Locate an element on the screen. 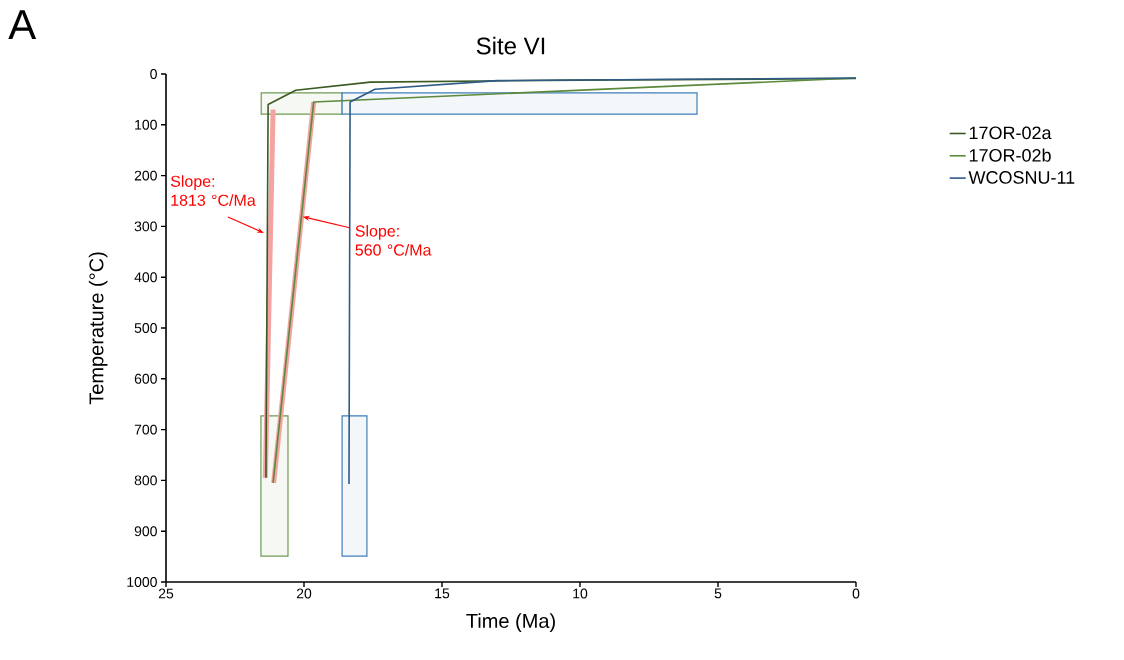 This screenshot has width=1124, height=660. y-axis-title: Temperature (°C) is located at coordinates (98, 328).